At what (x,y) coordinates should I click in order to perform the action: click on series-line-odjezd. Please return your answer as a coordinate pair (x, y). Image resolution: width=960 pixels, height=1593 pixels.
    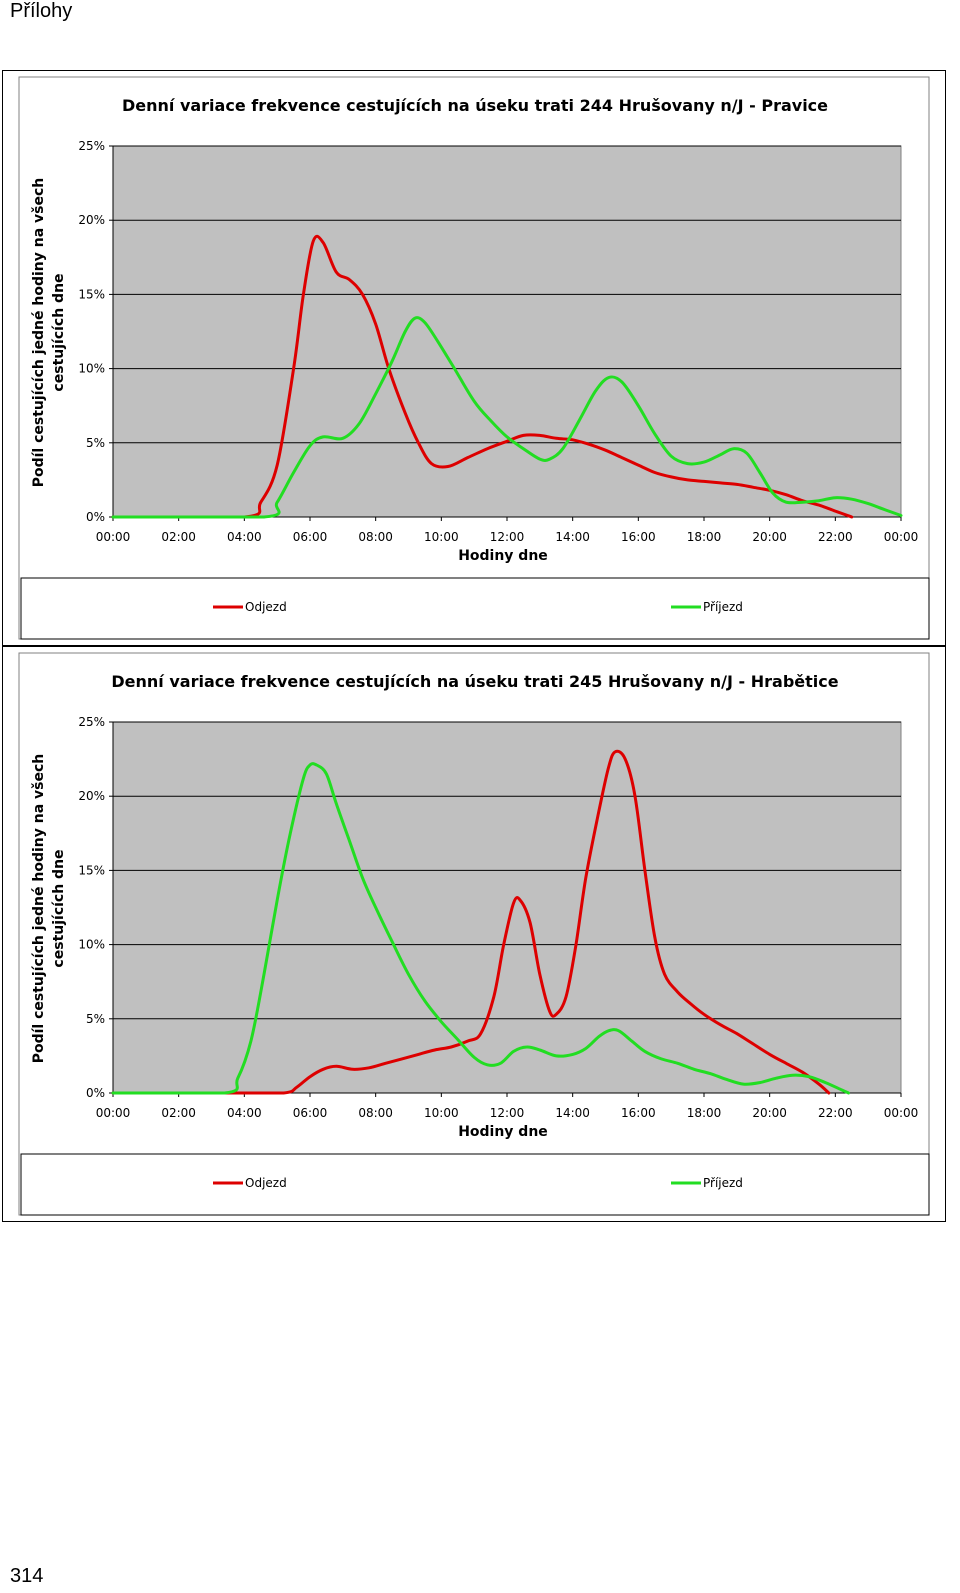
    Looking at the image, I should click on (482, 376).